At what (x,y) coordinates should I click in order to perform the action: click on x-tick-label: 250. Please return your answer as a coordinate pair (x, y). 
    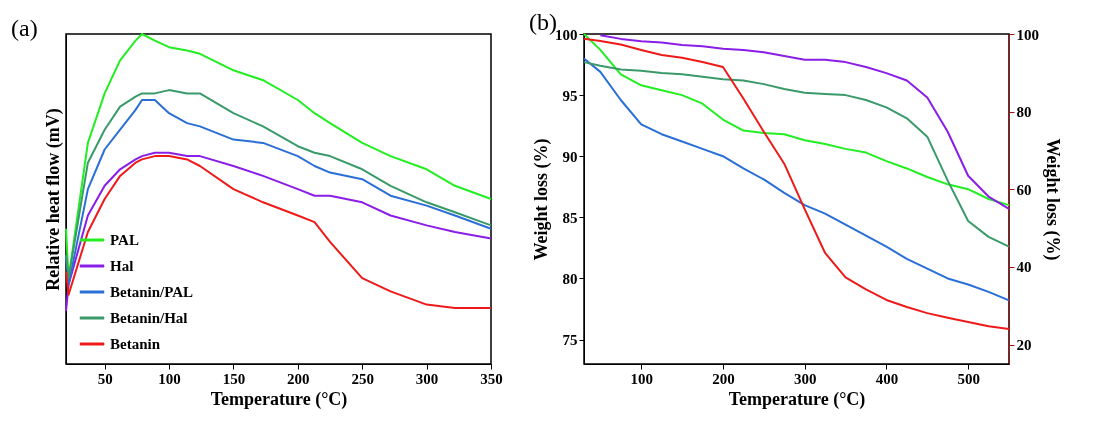
    Looking at the image, I should click on (362, 378).